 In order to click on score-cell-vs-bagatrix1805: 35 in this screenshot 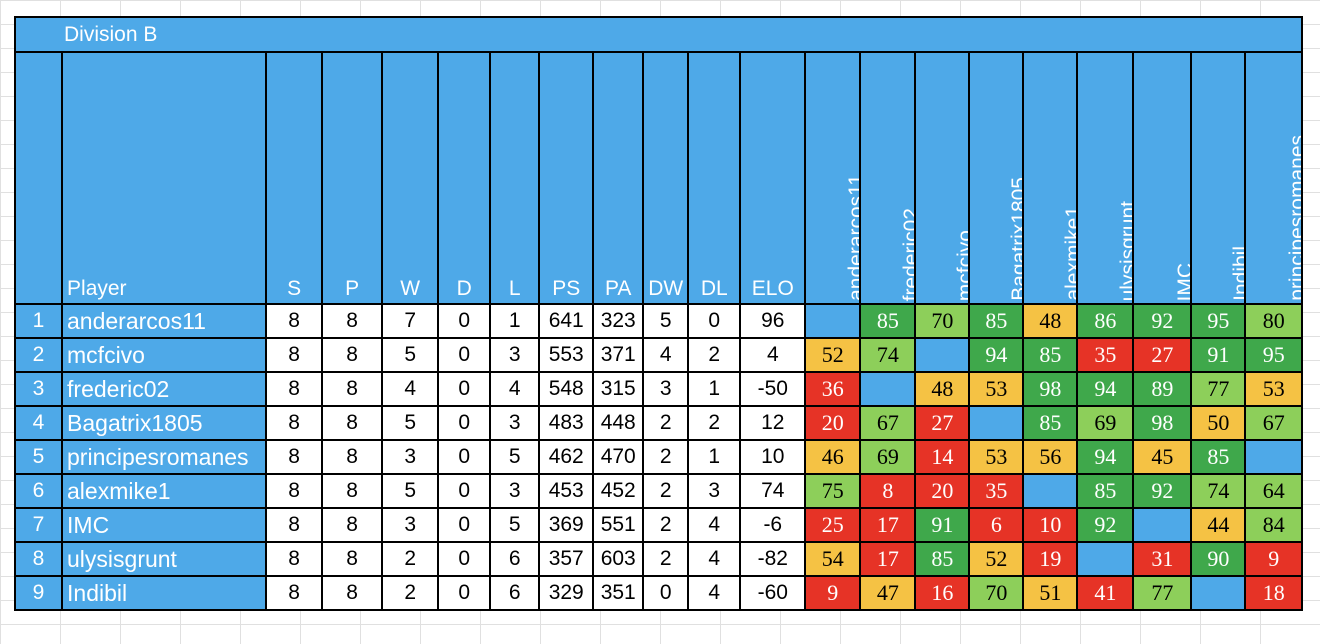, I will do `click(996, 491)`.